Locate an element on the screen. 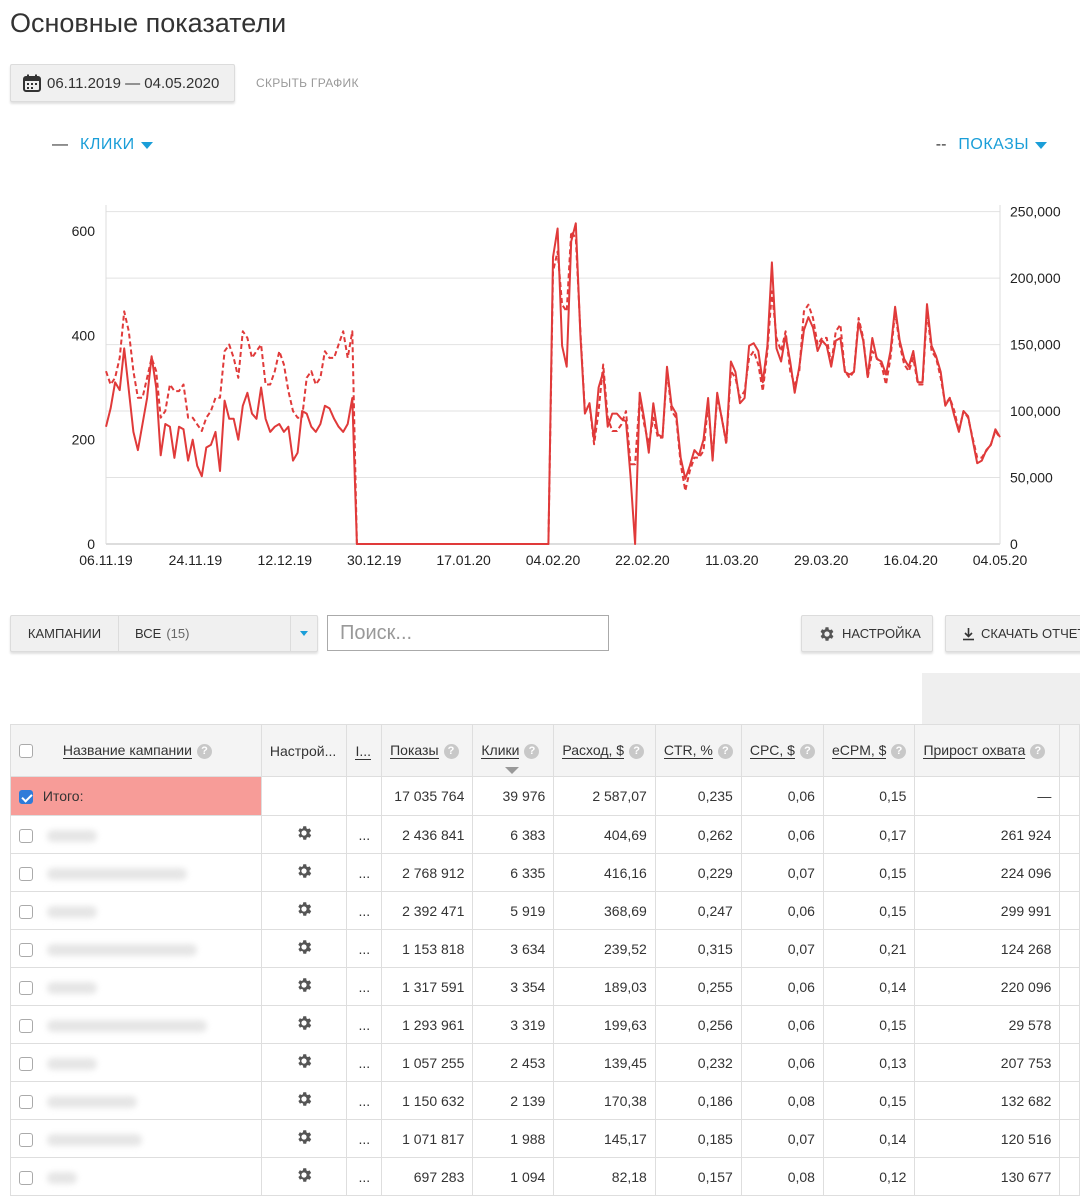  date-range-button: 06.11.2019 — 04.05.2020 is located at coordinates (122, 83).